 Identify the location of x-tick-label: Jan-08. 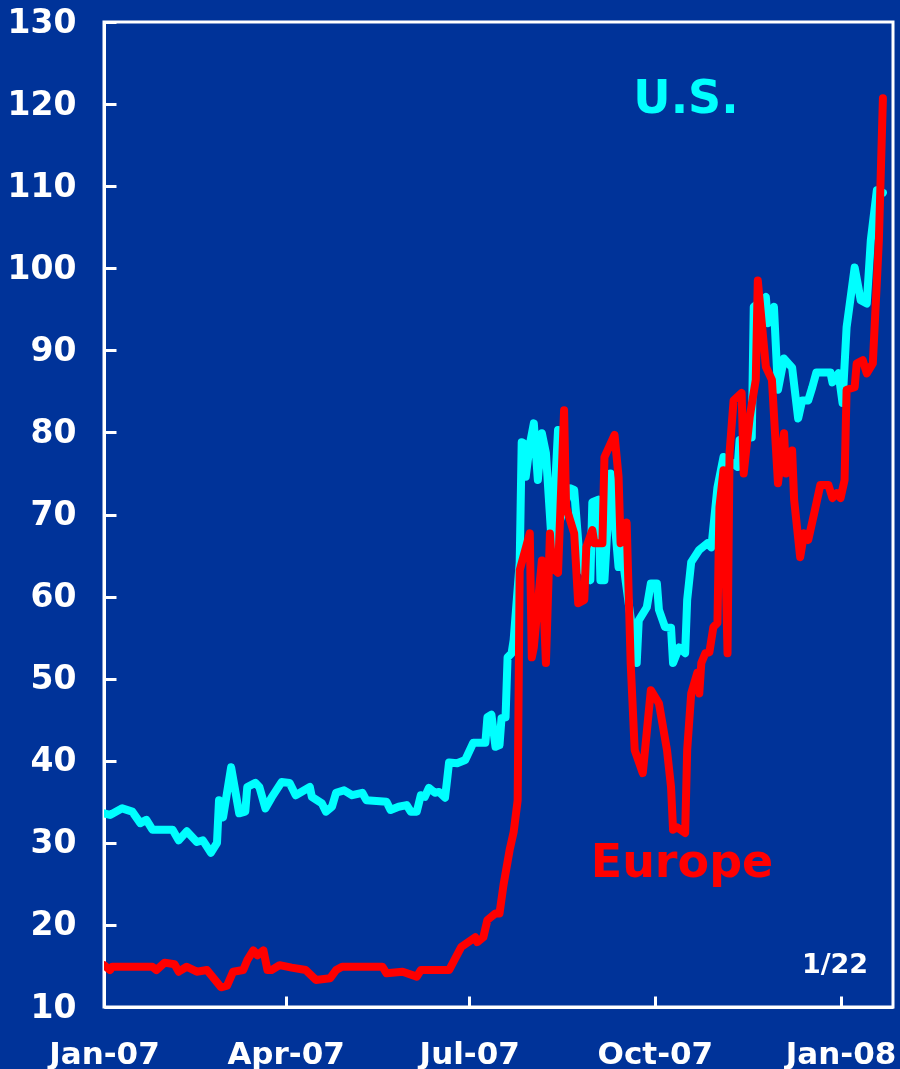
(840, 1051).